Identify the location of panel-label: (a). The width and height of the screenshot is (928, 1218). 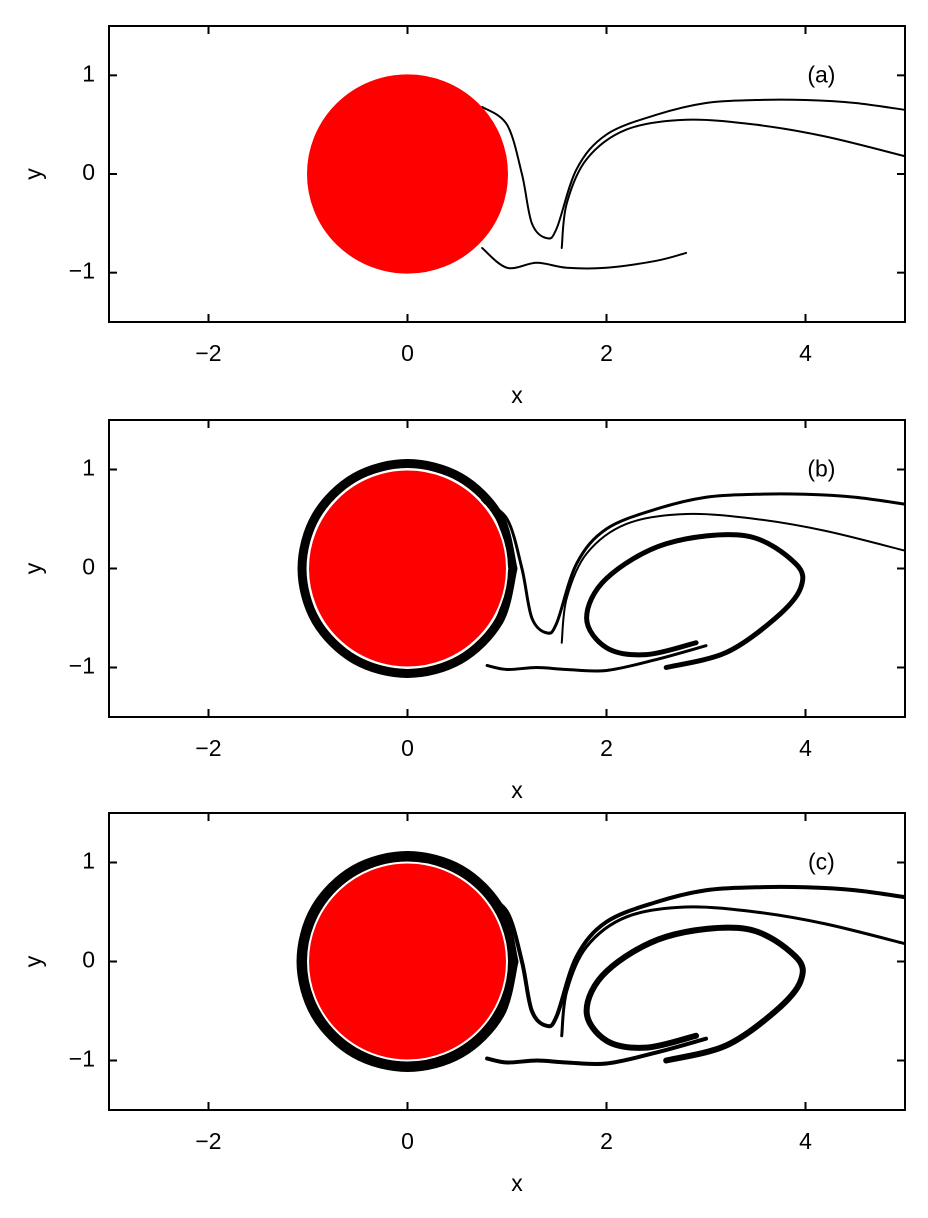
(821, 74).